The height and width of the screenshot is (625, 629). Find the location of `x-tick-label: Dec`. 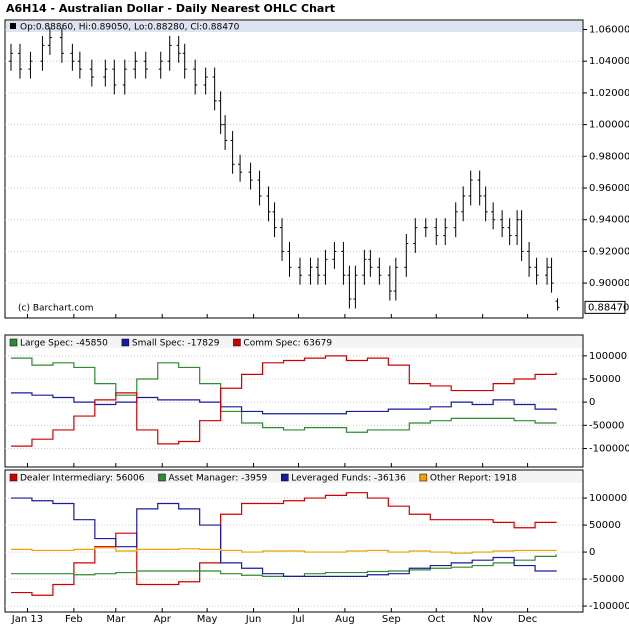

x-tick-label: Dec is located at coordinates (527, 619).